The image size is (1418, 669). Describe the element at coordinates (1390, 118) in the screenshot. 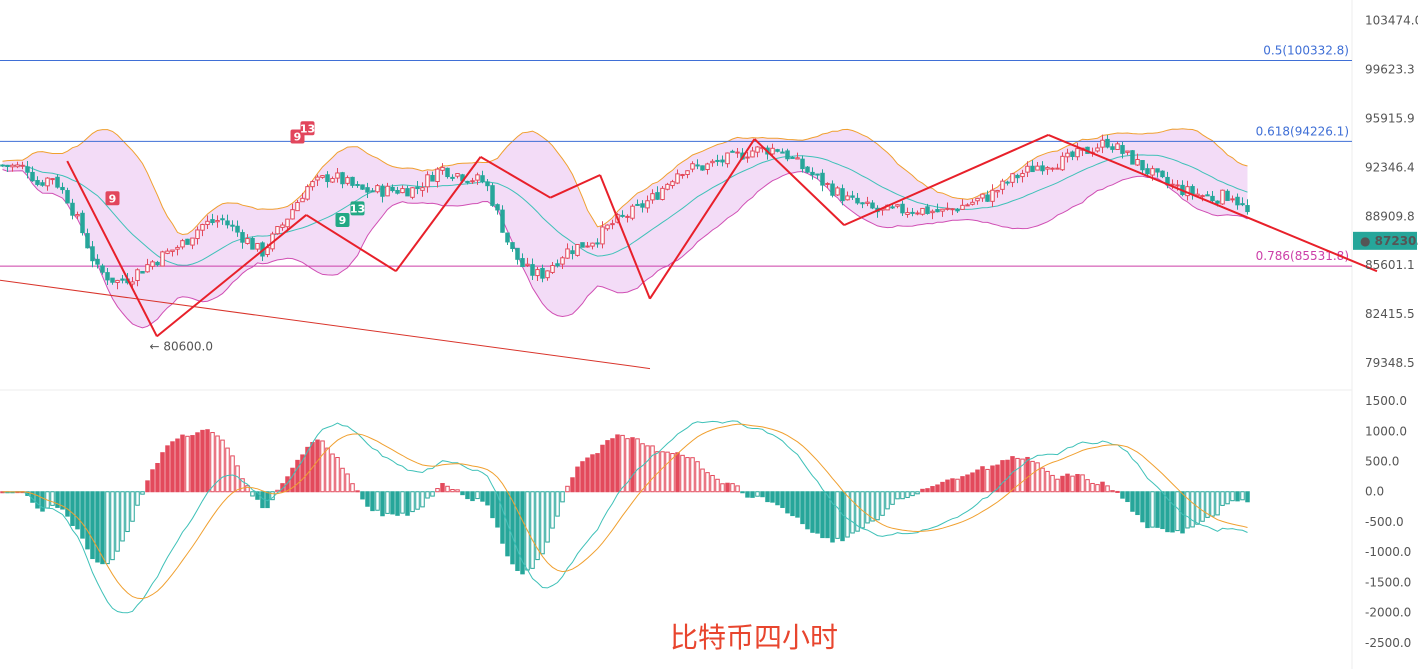

I see `price-axis-tick: 95915.9` at that location.